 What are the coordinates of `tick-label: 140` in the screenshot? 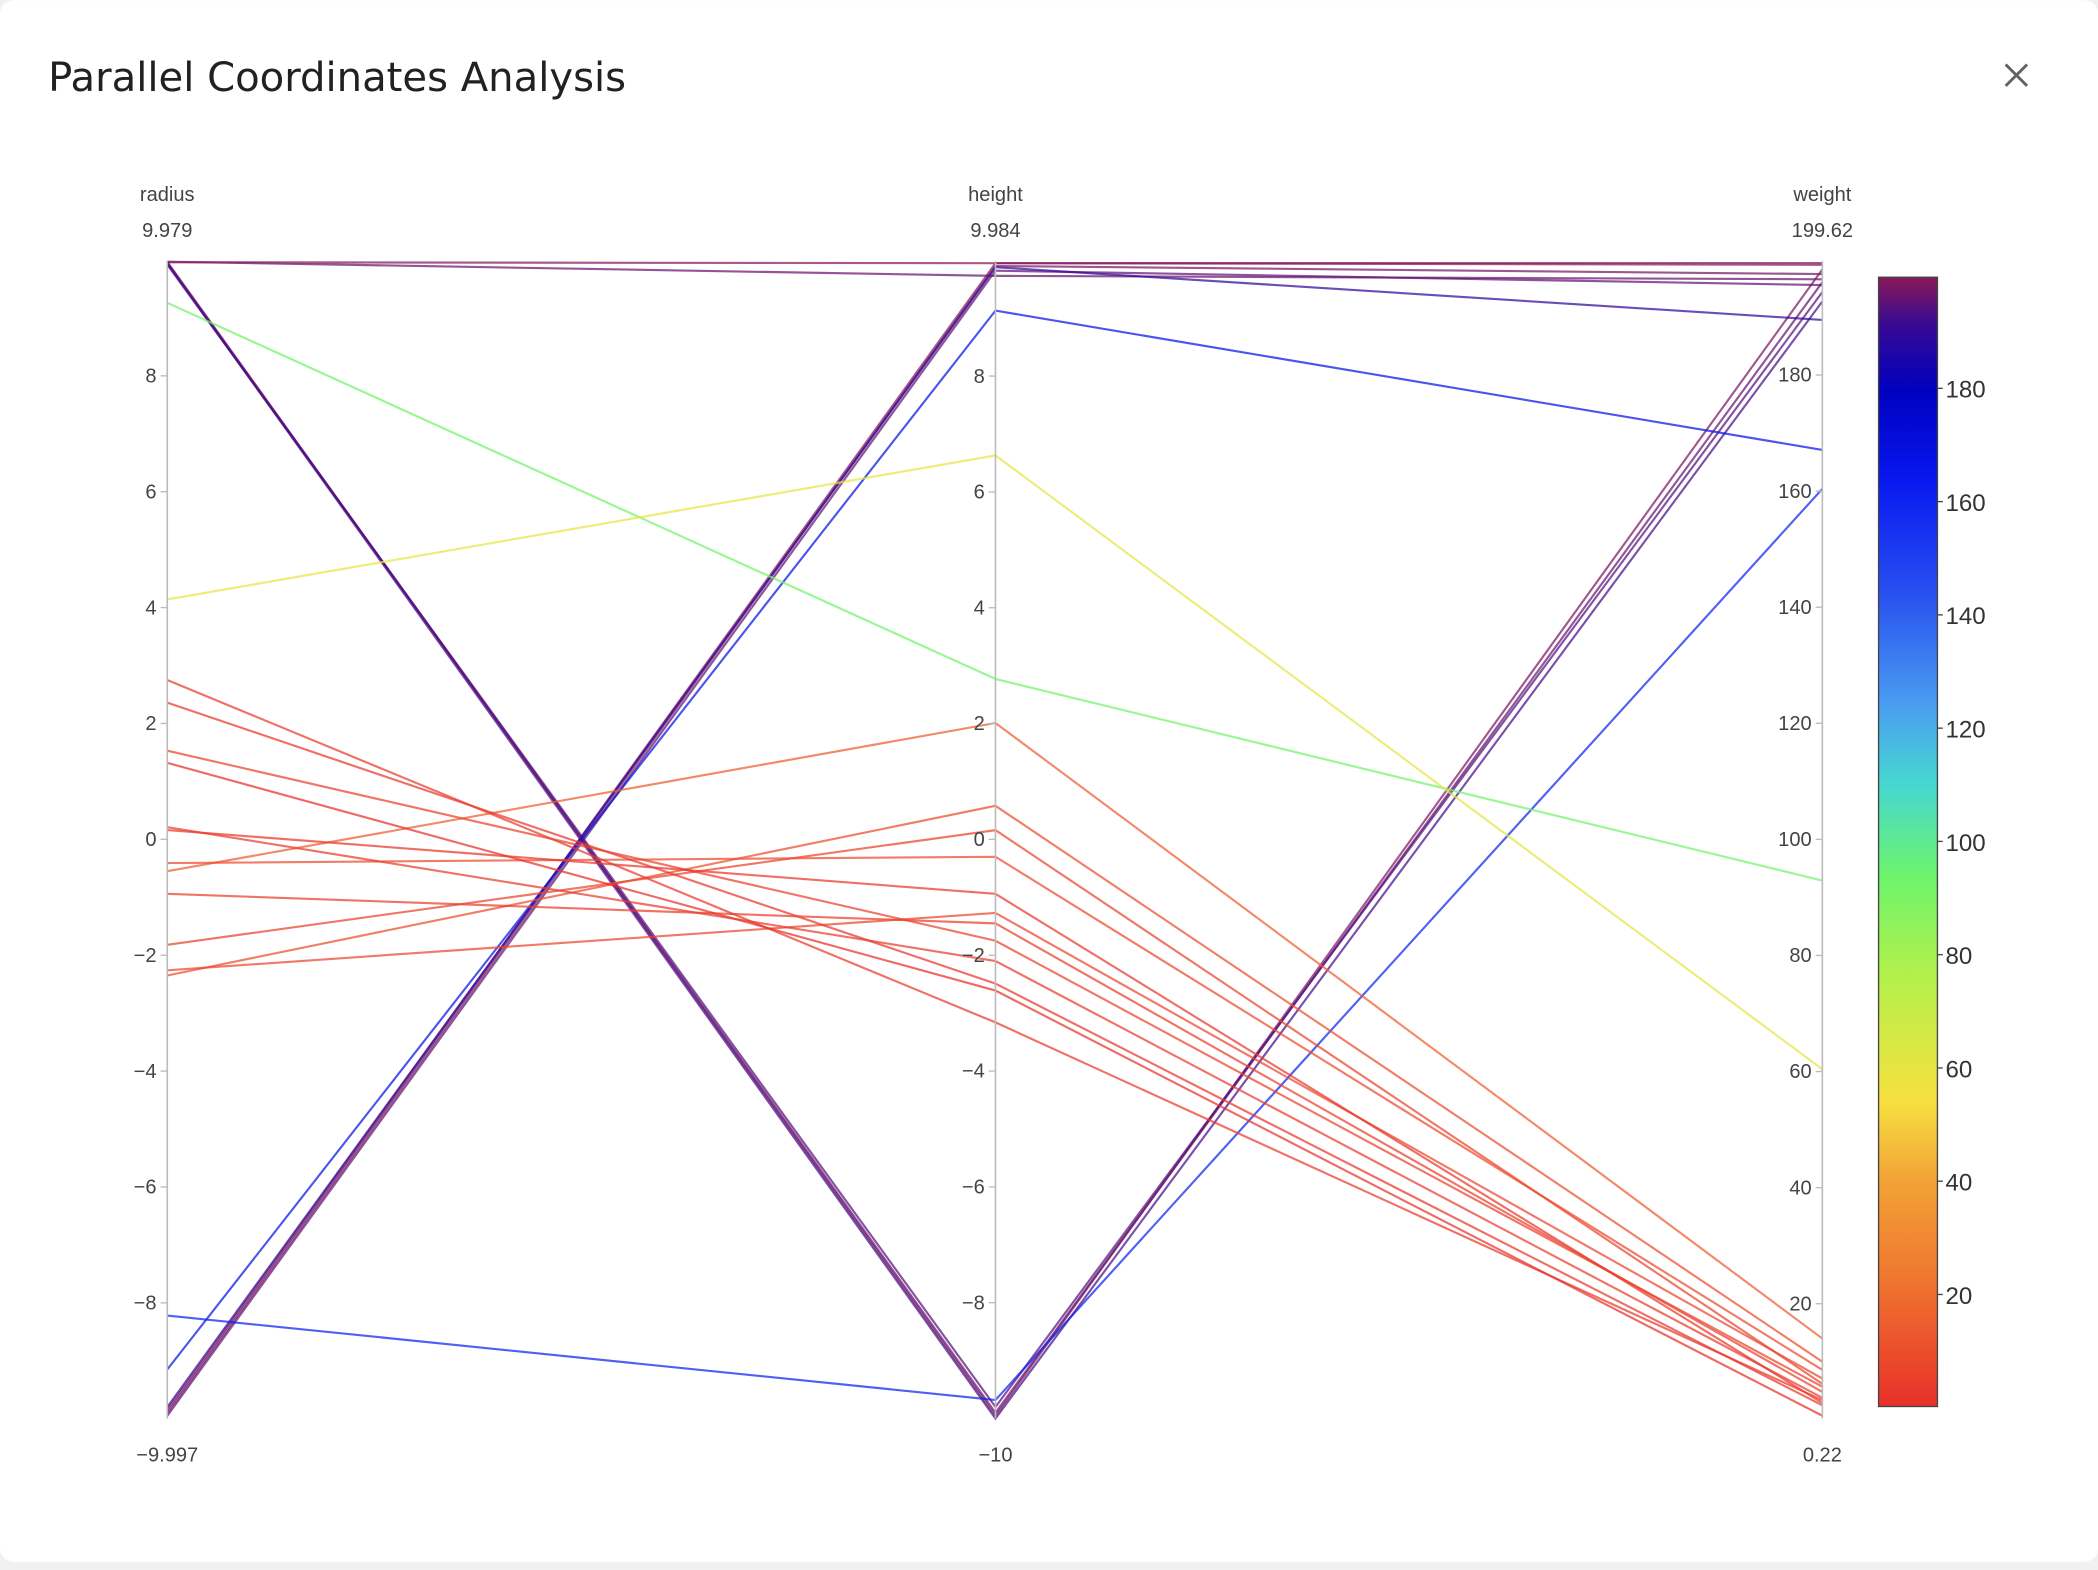 It's located at (1794, 608).